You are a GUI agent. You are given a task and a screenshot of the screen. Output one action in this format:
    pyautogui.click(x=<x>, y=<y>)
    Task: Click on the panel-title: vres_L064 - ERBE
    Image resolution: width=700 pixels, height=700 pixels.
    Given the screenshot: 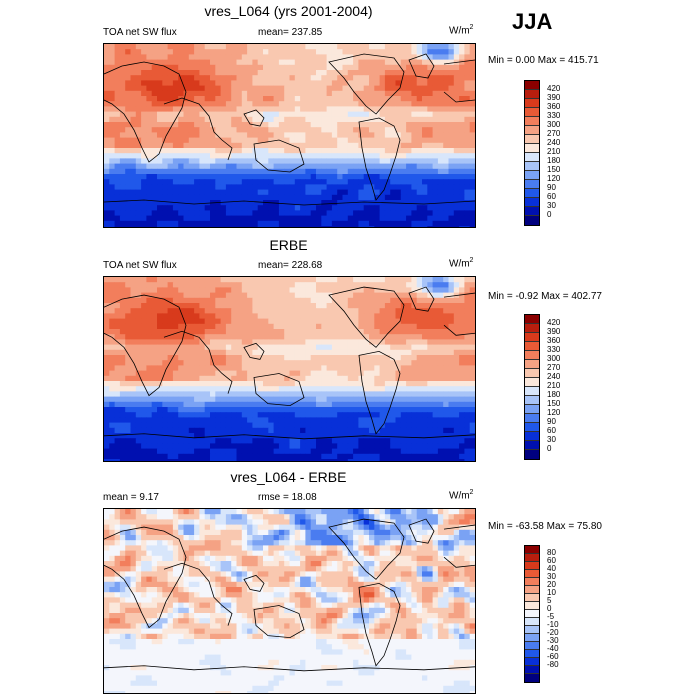 What is the action you would take?
    pyautogui.click(x=288, y=477)
    